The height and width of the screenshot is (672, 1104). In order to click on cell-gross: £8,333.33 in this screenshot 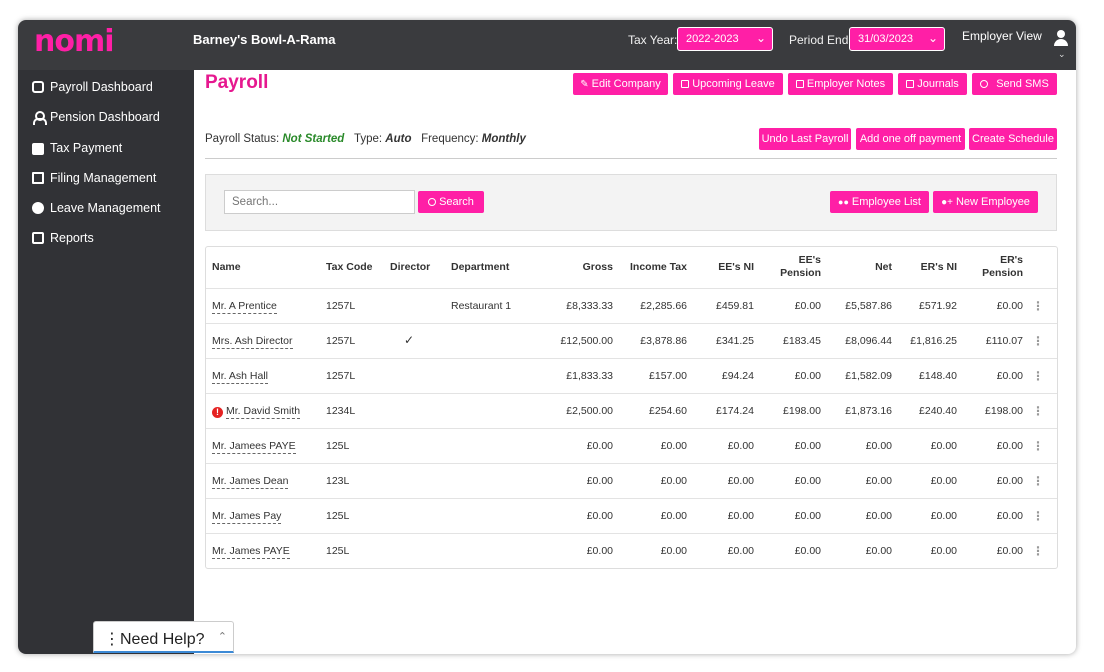, I will do `click(589, 306)`.